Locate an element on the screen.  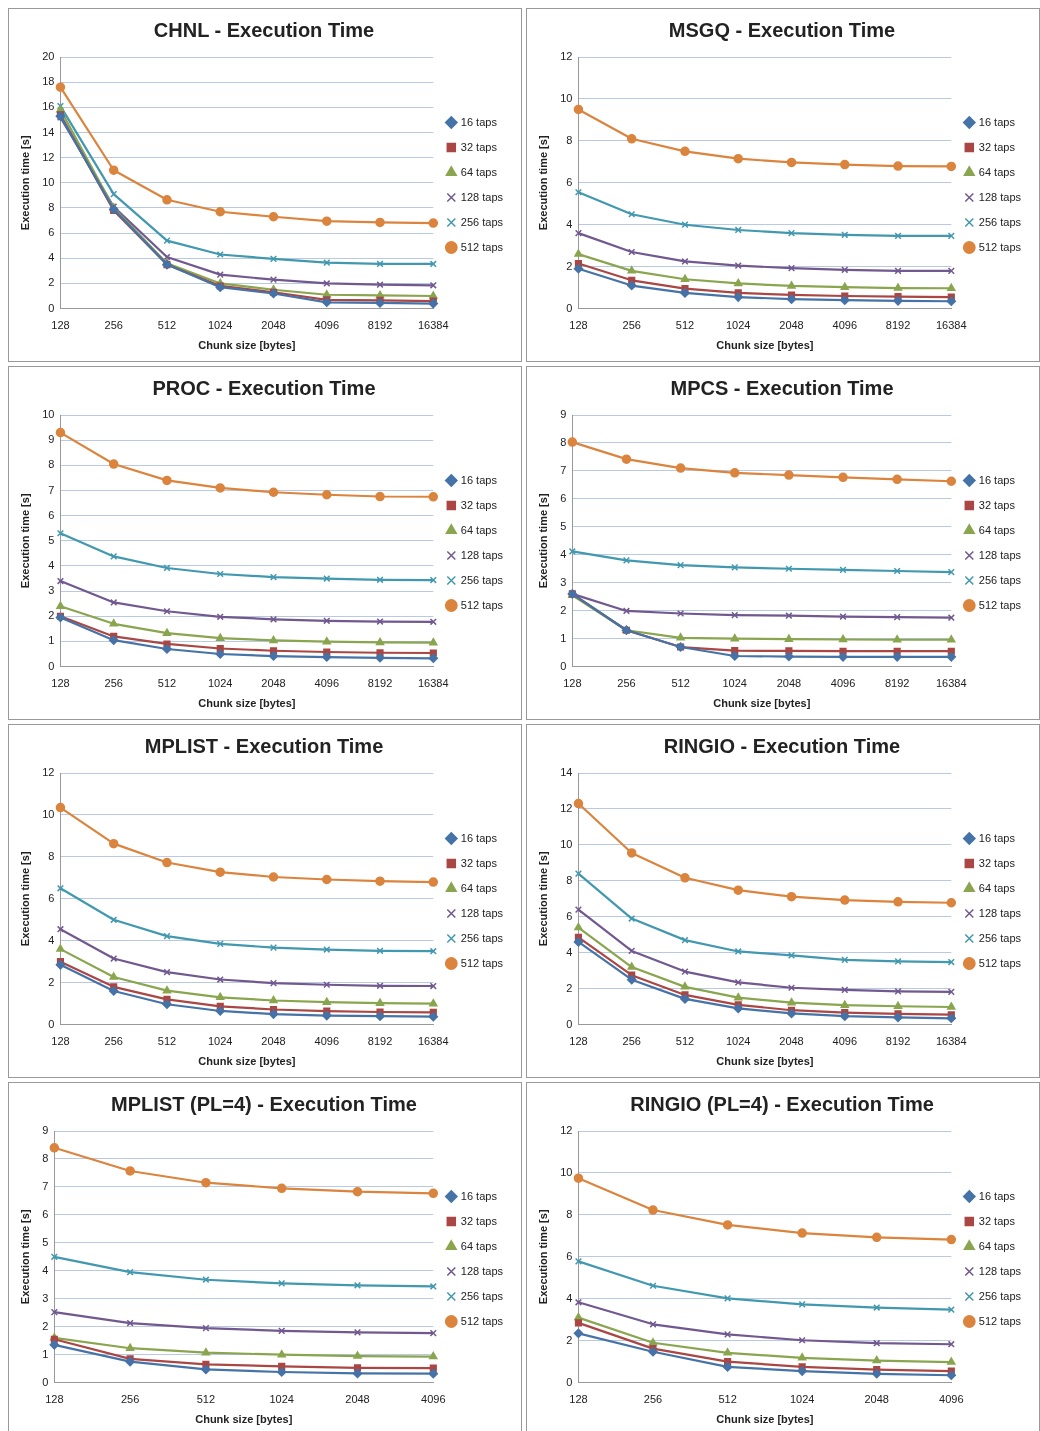
x-tick-label: 8192 is located at coordinates (898, 1041).